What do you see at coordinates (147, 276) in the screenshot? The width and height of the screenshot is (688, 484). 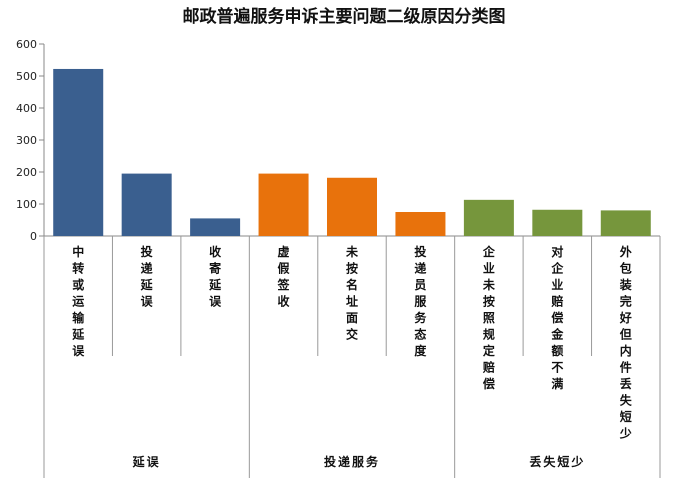 I see `category-label: 投递延误` at bounding box center [147, 276].